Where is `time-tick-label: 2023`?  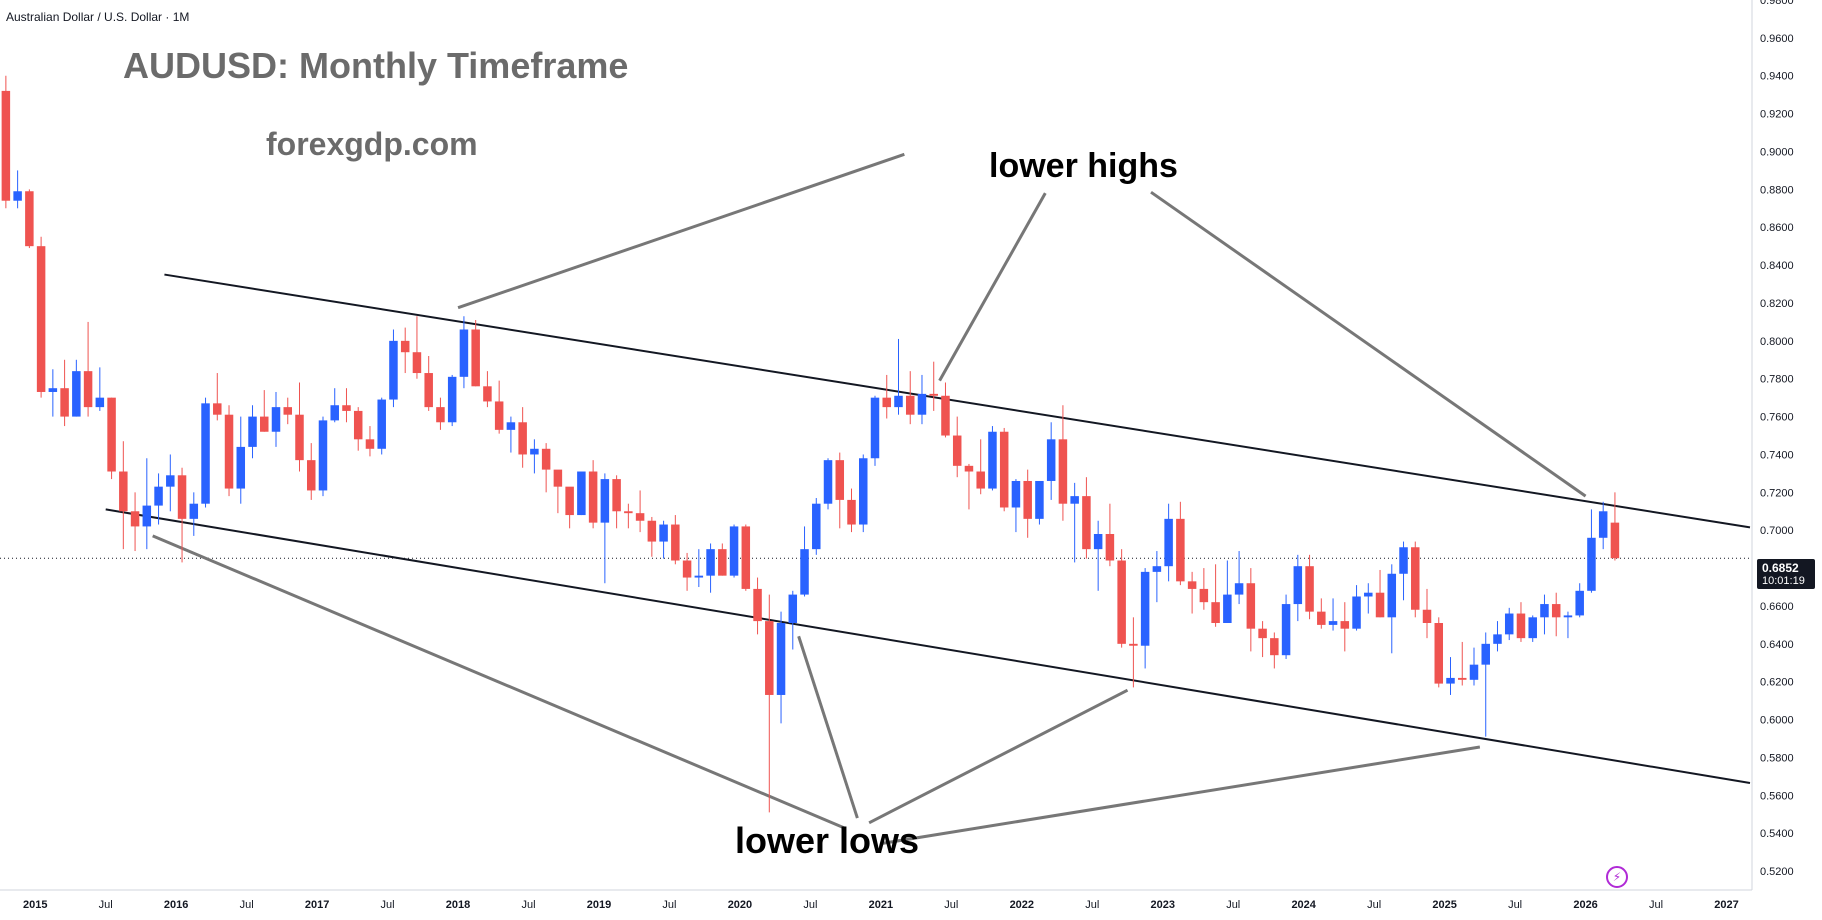
time-tick-label: 2023 is located at coordinates (1163, 905).